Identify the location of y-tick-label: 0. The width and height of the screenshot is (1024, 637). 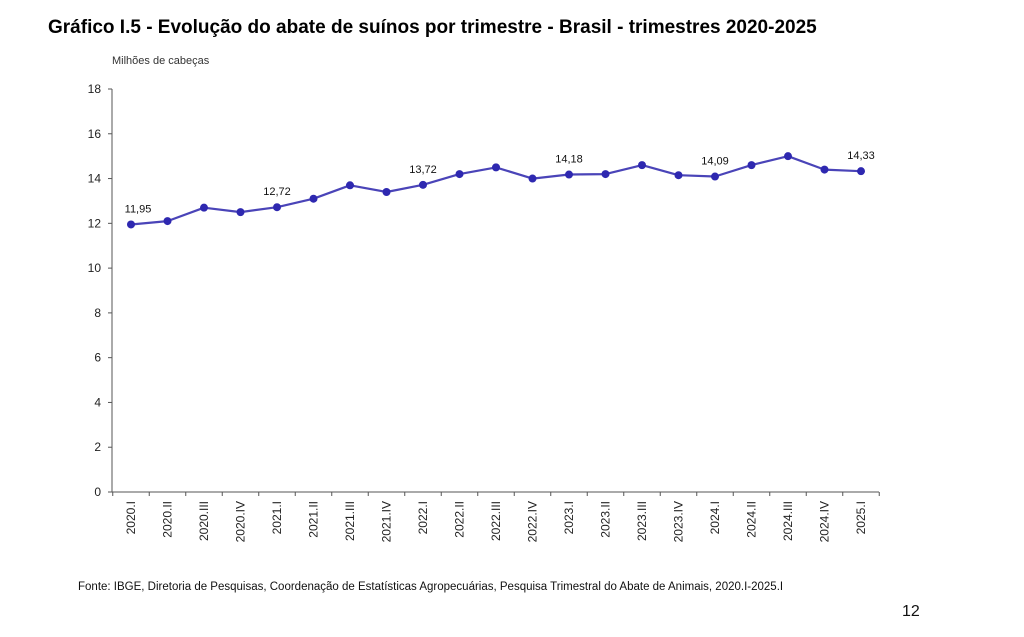
(97, 492).